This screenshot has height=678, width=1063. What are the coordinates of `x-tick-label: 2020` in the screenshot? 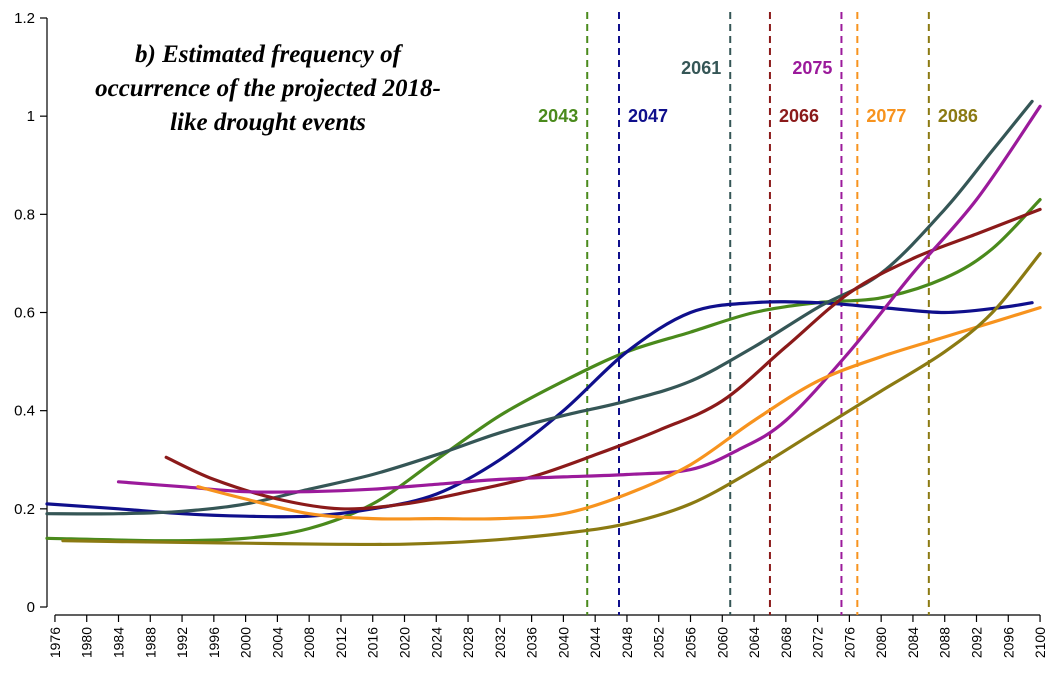 It's located at (405, 642).